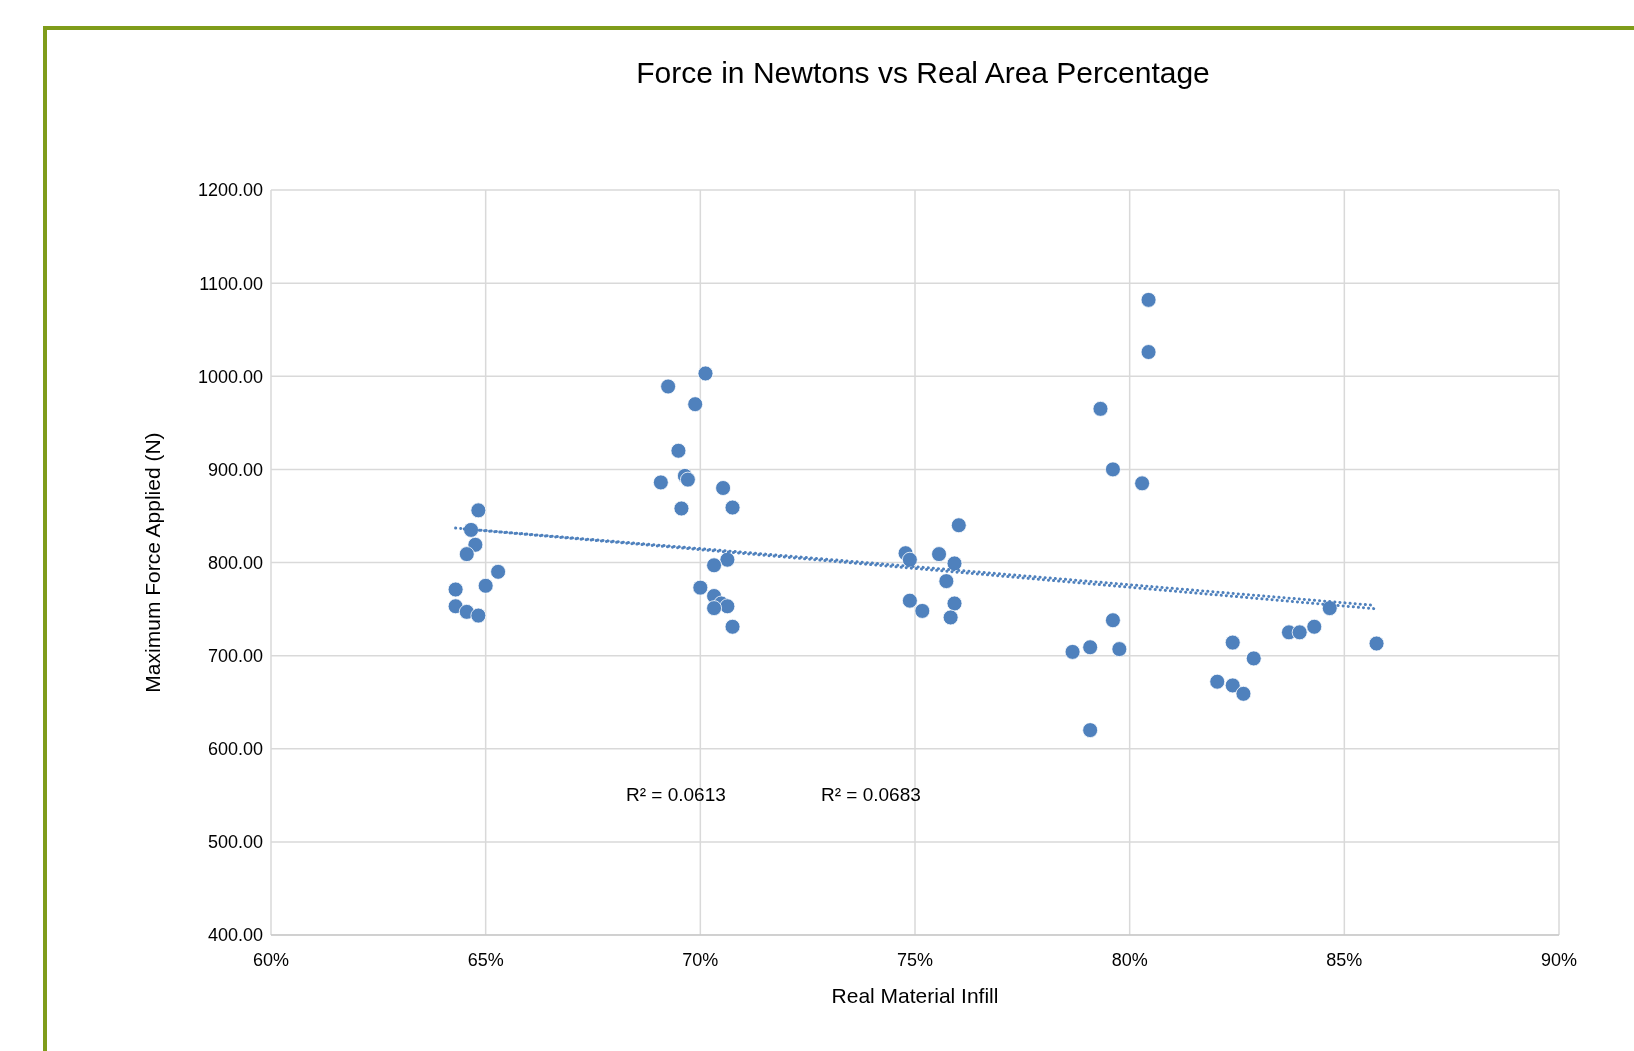 The height and width of the screenshot is (1051, 1634). I want to click on y-tick-label: 1100.00, so click(231, 283).